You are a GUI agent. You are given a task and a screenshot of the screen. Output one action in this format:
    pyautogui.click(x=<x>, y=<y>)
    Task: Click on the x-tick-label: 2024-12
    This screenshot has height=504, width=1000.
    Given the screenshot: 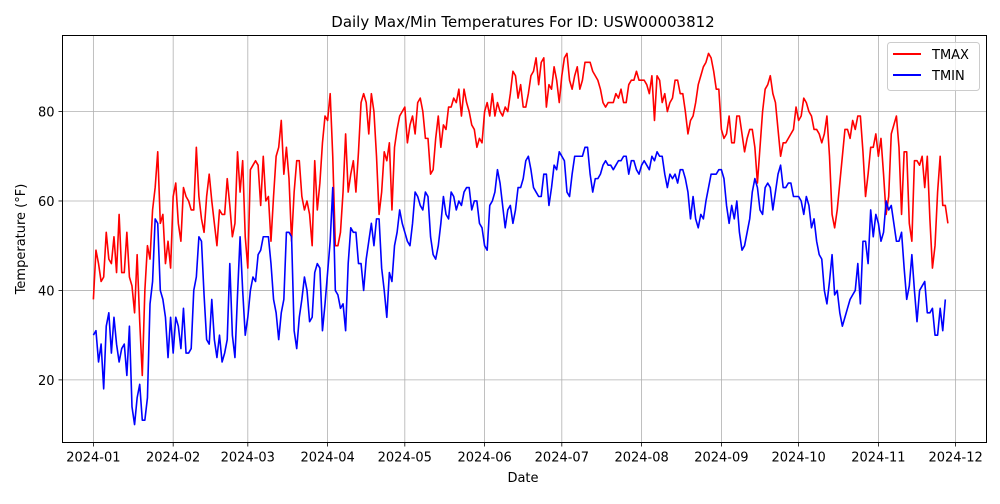 What is the action you would take?
    pyautogui.click(x=955, y=458)
    